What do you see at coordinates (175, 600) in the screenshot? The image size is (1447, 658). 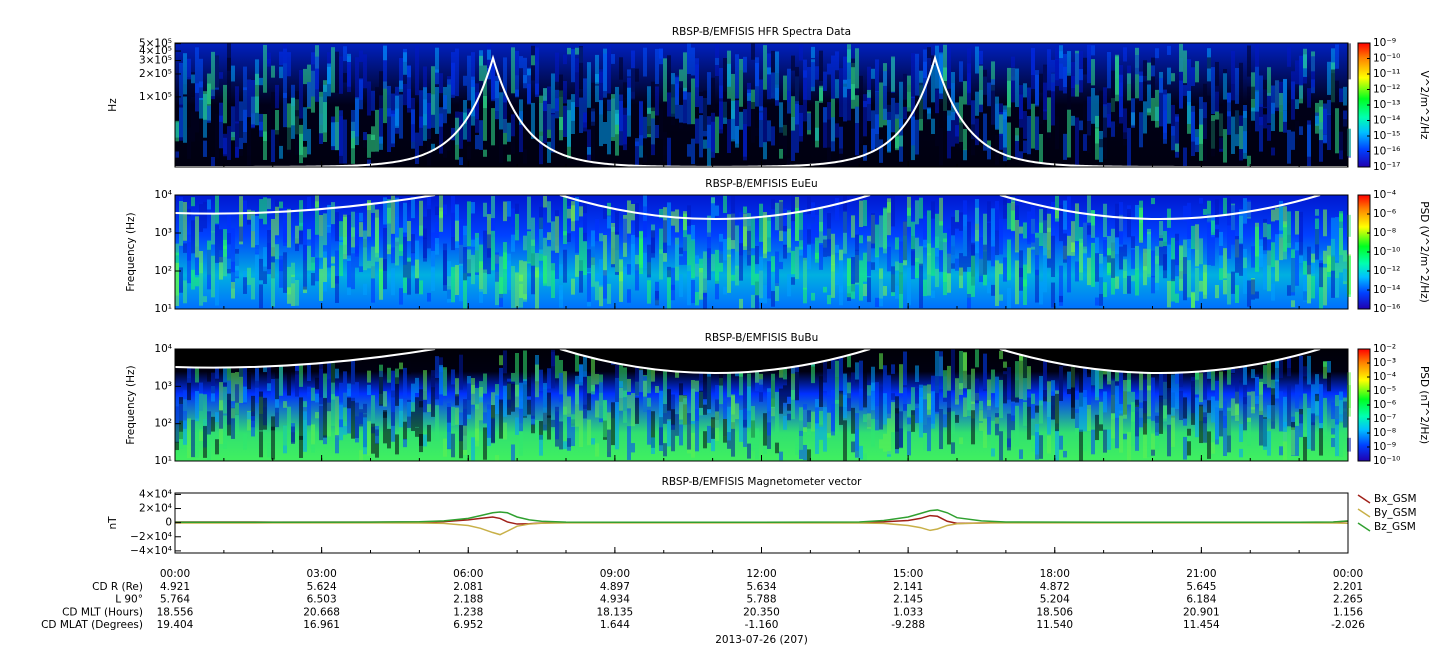 I see `ephemeris-value: 5.764` at bounding box center [175, 600].